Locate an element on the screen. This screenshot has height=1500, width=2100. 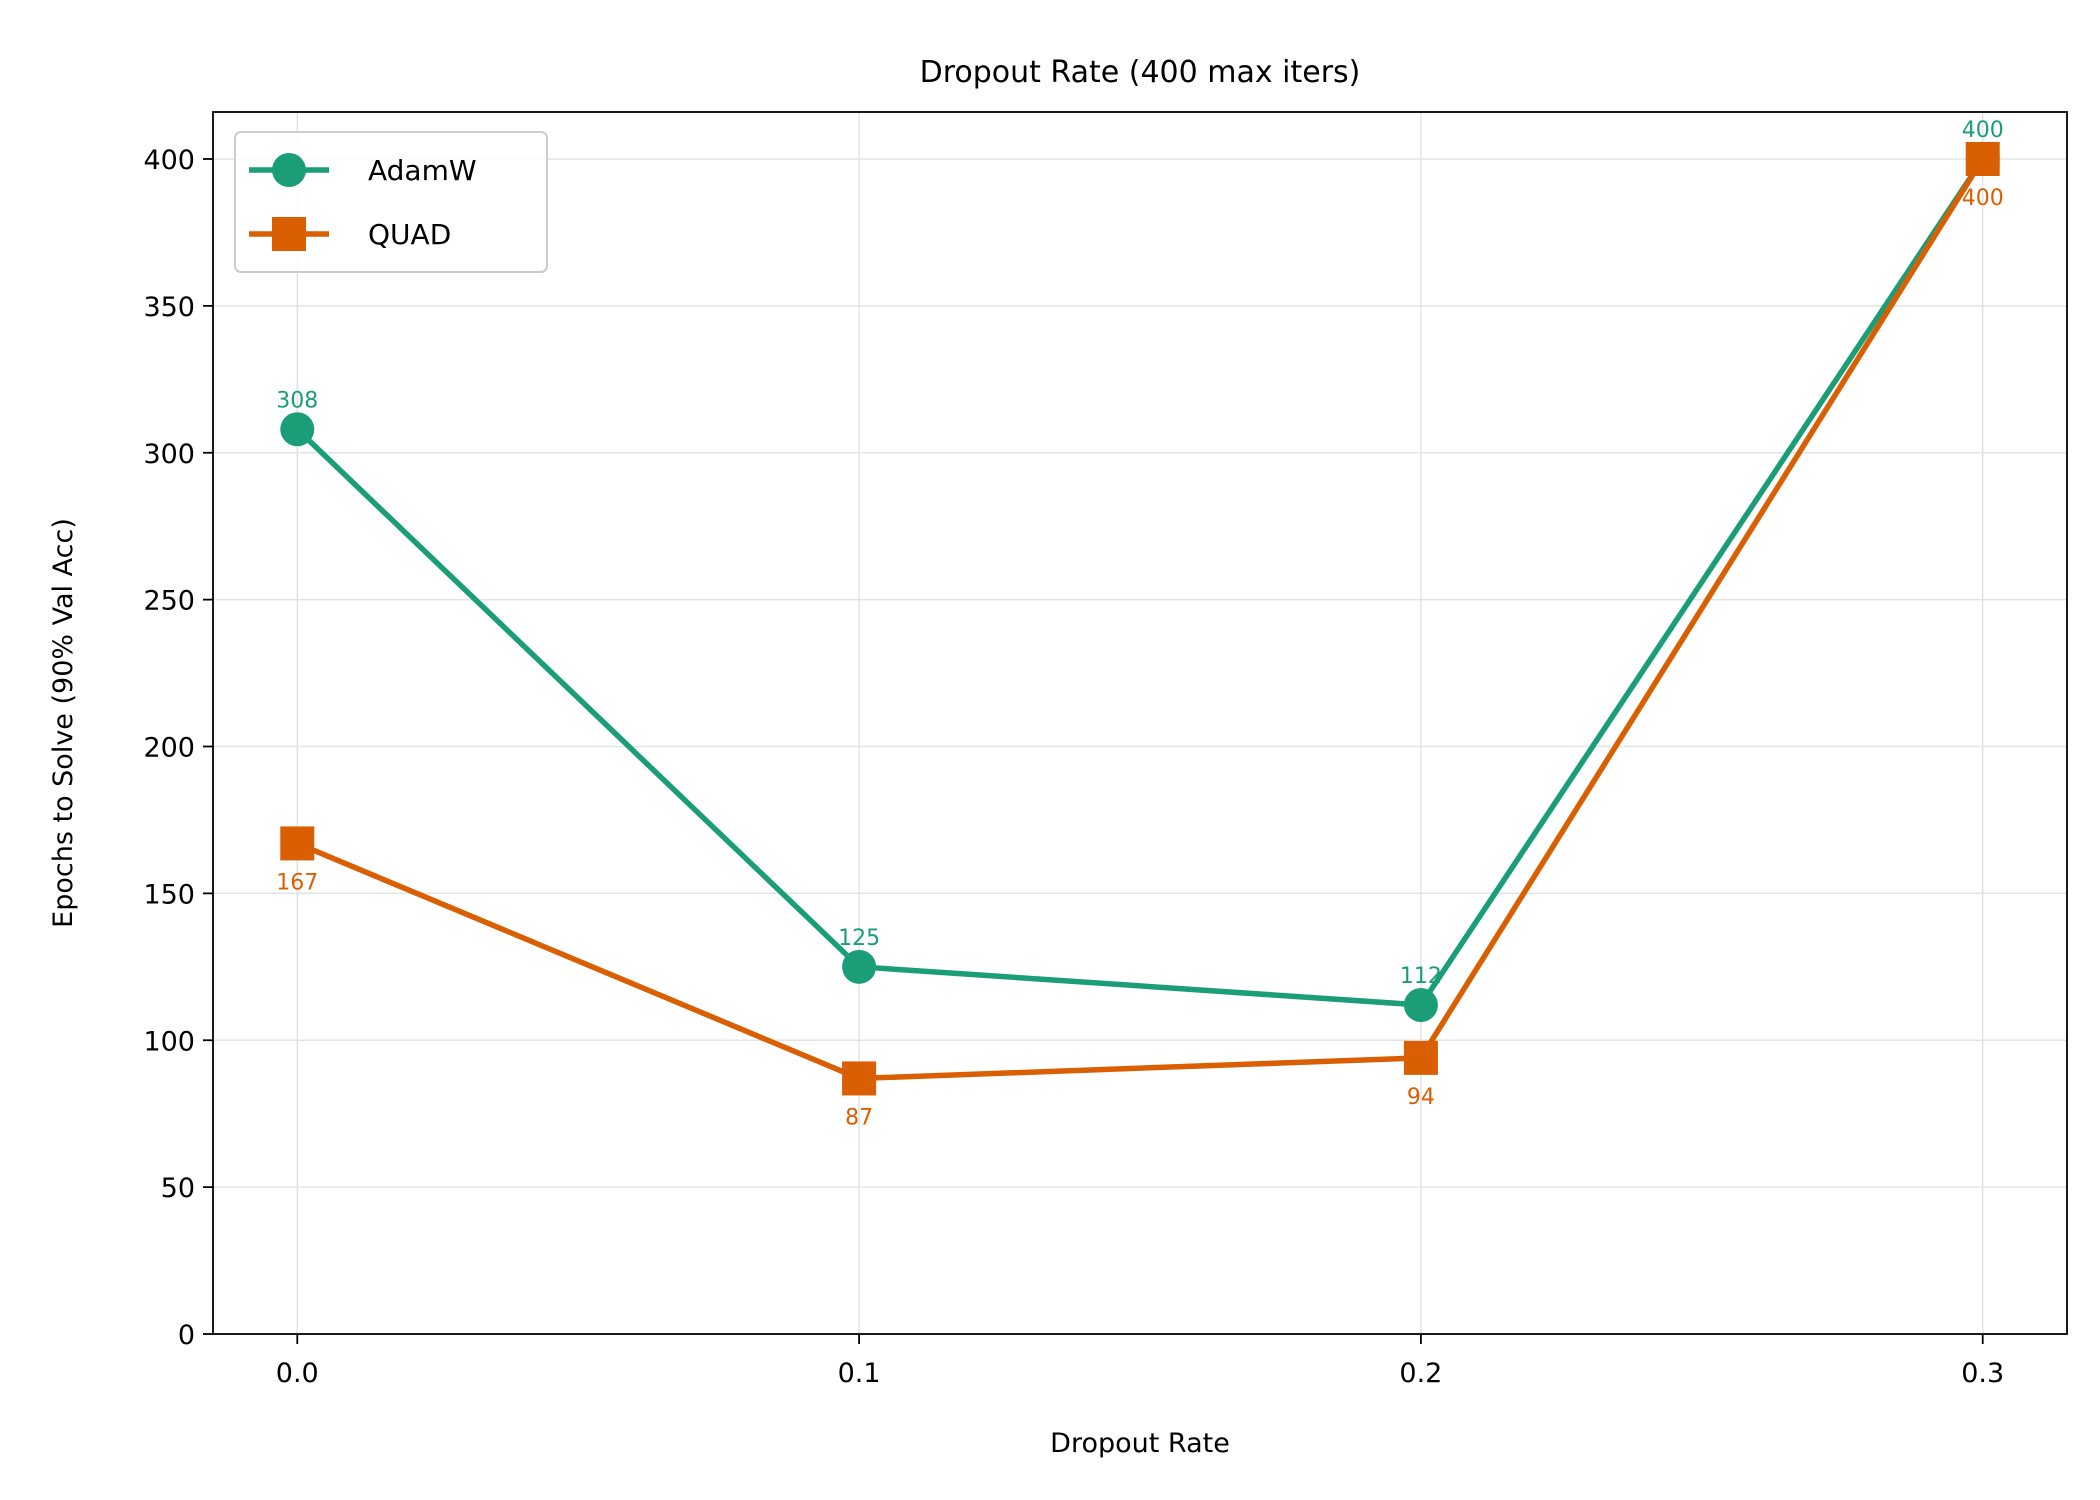
legend-box is located at coordinates (391, 202).